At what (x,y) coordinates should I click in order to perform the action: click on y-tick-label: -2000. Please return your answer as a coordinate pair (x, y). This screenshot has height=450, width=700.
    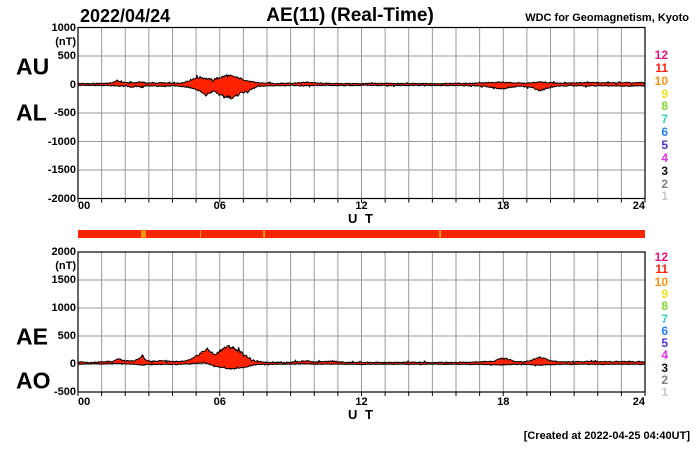
    Looking at the image, I should click on (61, 198).